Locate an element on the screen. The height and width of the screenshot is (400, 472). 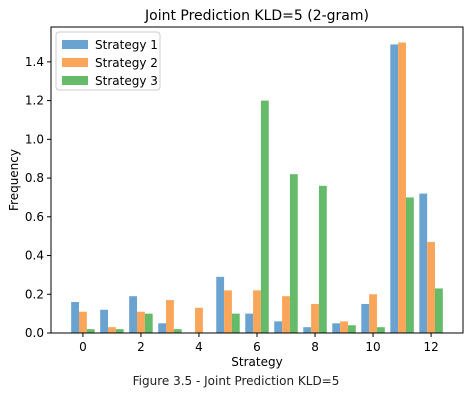
x-tick-label: 8 is located at coordinates (315, 347).